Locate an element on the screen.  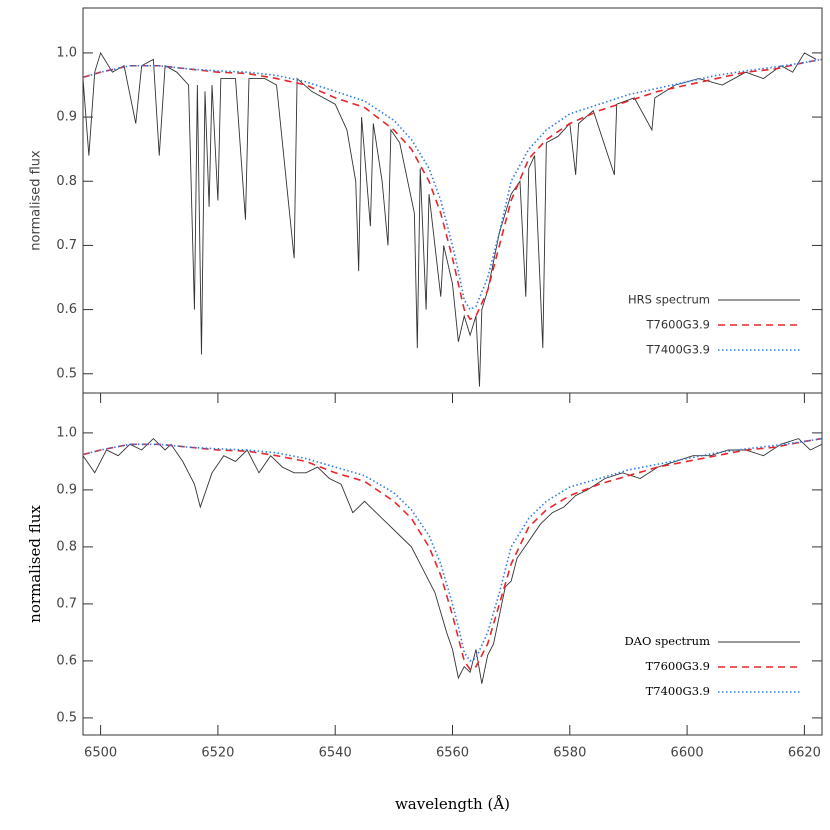
x-tick-label: 6520 is located at coordinates (217, 753).